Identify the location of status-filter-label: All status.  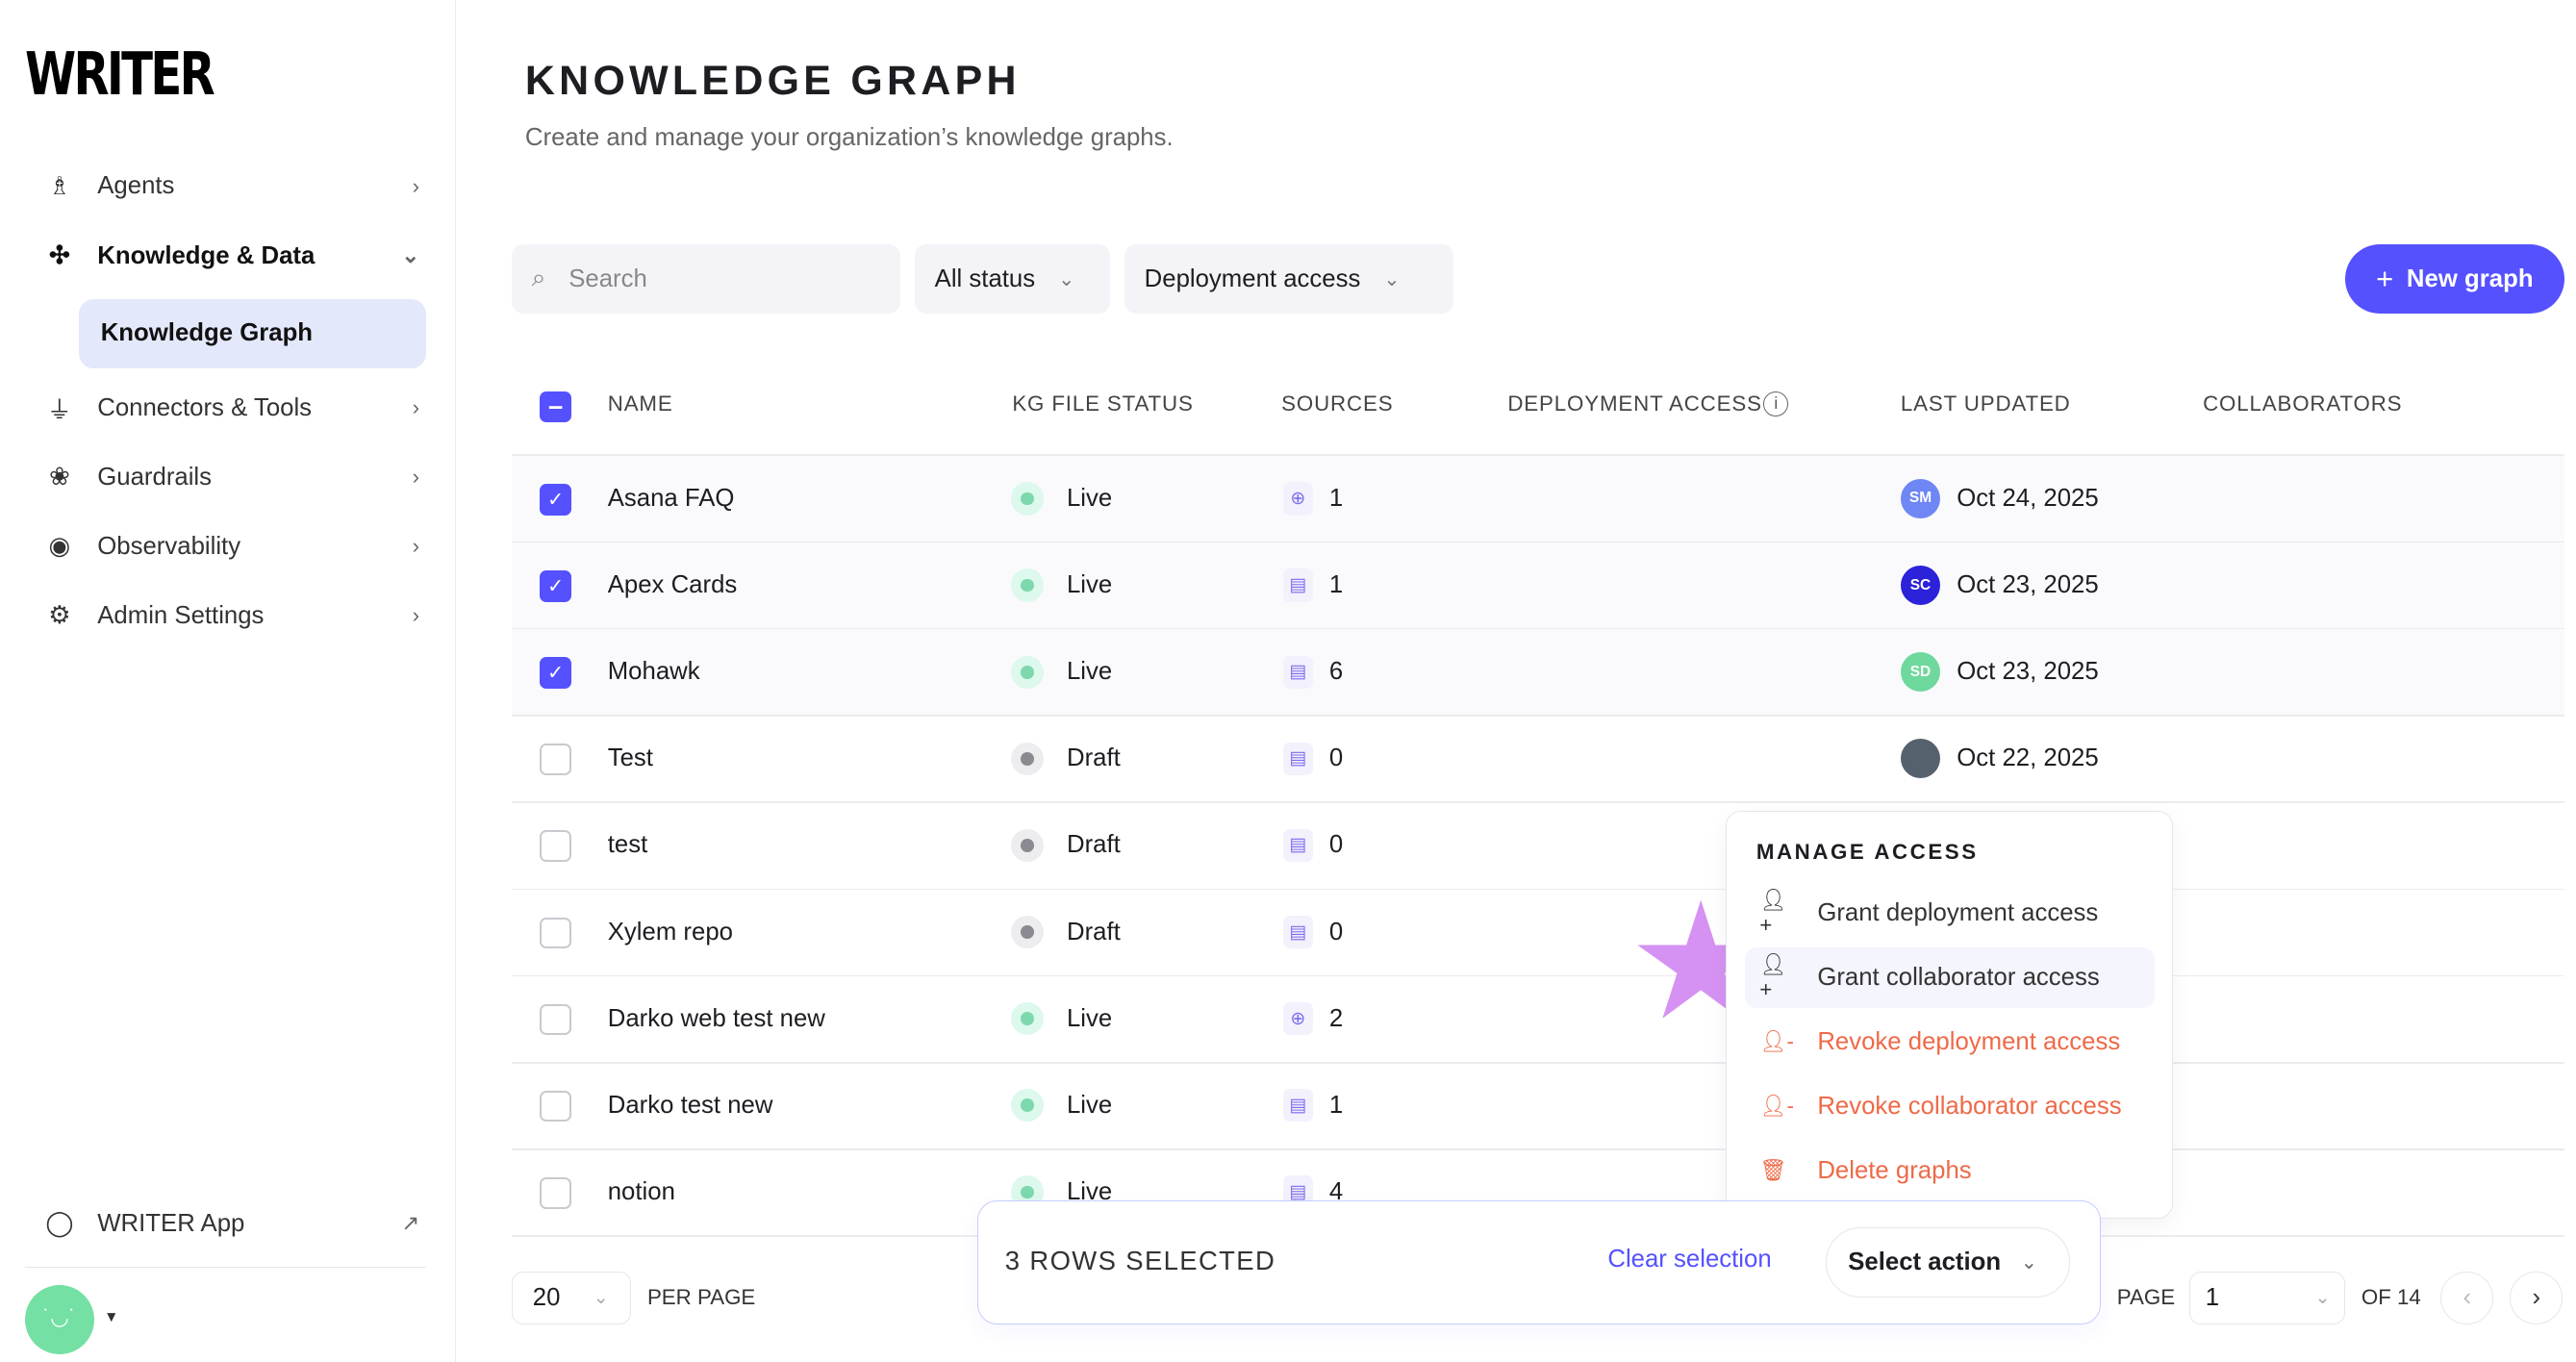
(985, 278).